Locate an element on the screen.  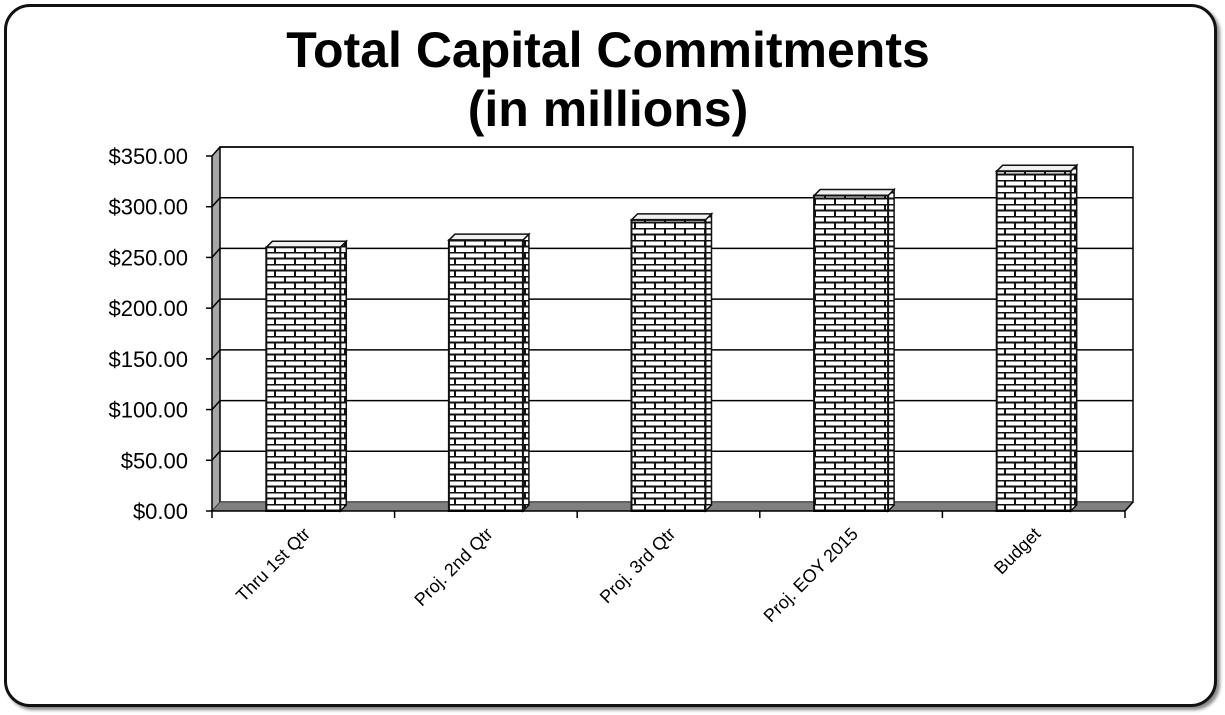
chart-title-line-1: Total Capital Commitments is located at coordinates (608, 50).